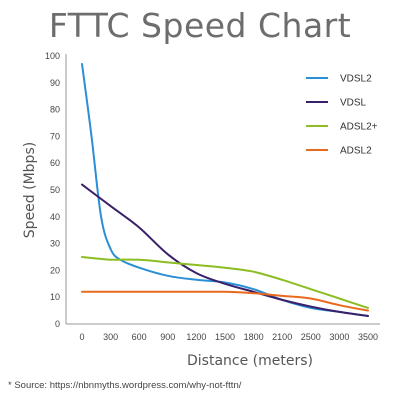  What do you see at coordinates (225, 301) in the screenshot?
I see `series-line-adsl2` at bounding box center [225, 301].